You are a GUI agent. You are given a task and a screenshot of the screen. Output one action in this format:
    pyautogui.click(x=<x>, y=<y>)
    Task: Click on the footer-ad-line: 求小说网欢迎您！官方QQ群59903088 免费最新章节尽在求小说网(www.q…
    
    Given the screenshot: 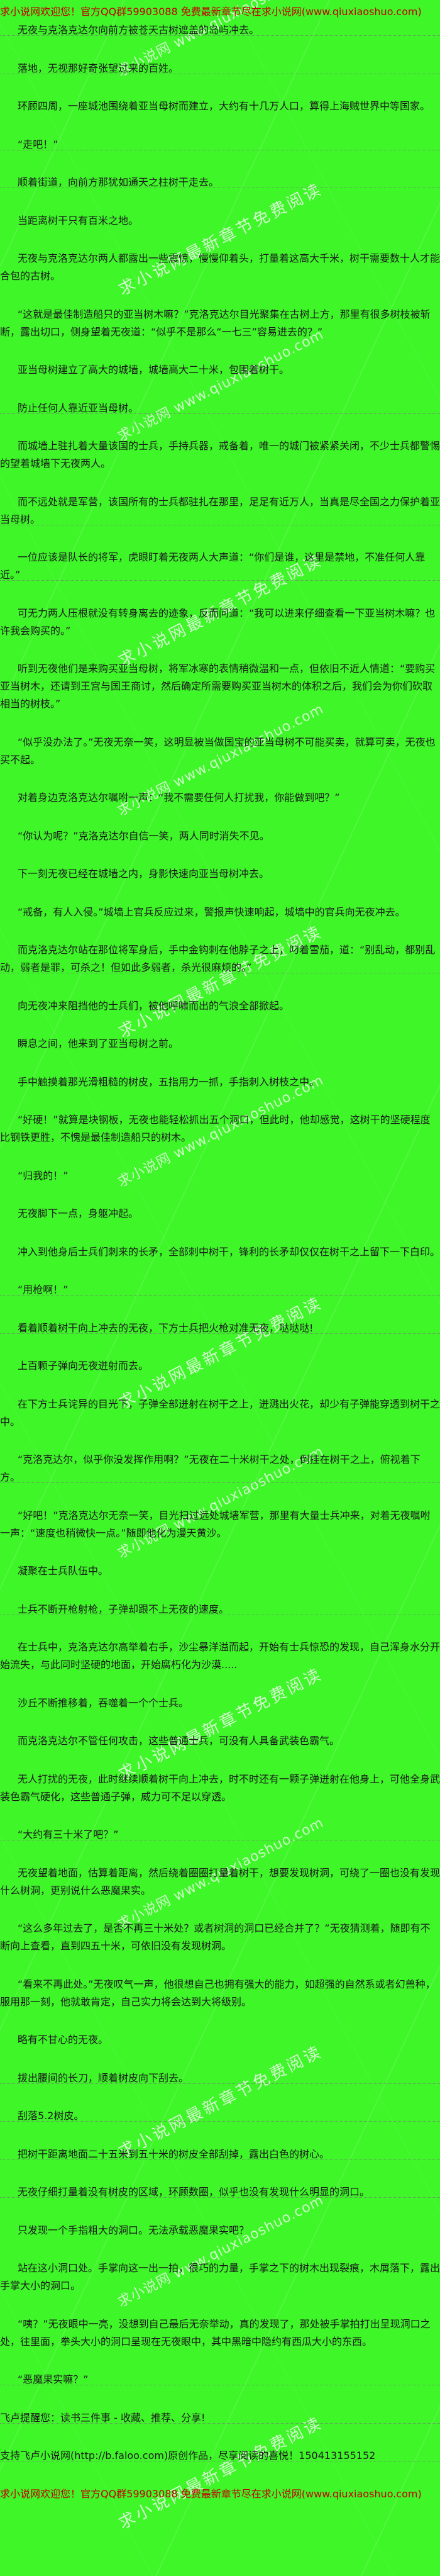 What is the action you would take?
    pyautogui.click(x=211, y=2493)
    